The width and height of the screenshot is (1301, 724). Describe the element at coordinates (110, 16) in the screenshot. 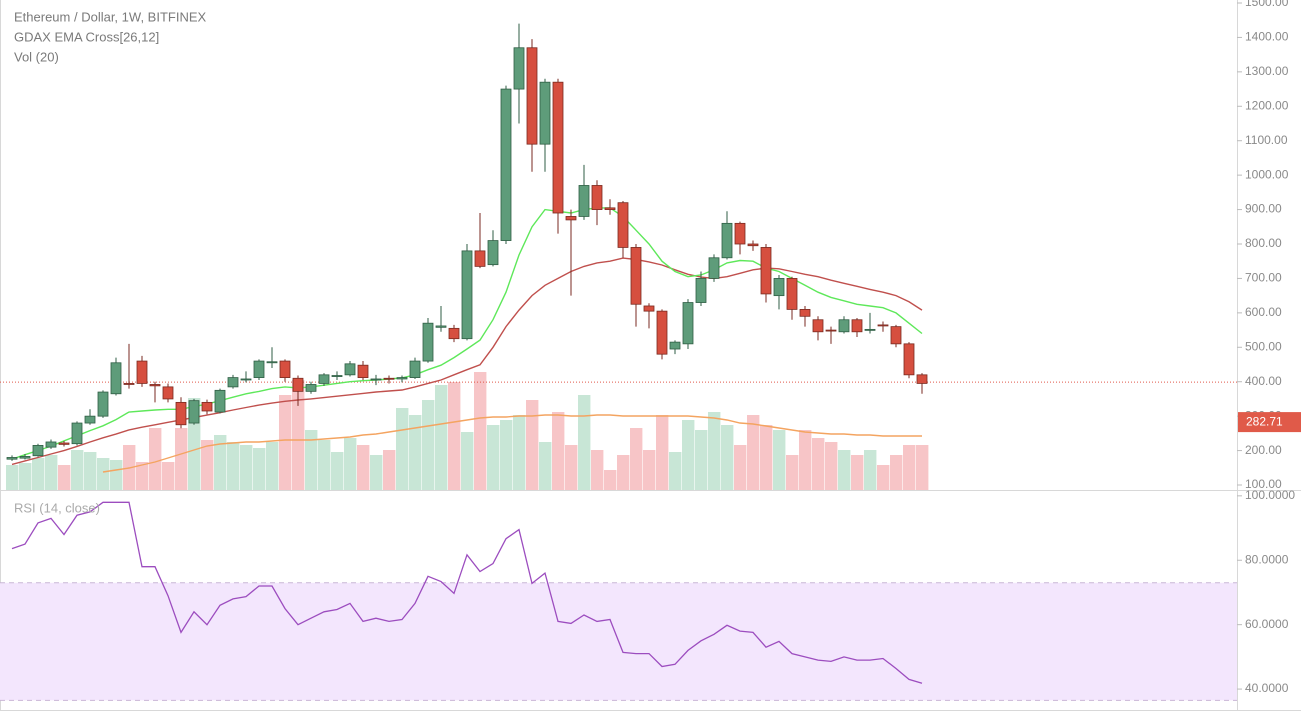

I see `chart-title: Ethereum / Dollar, 1W, BITFINEX` at that location.